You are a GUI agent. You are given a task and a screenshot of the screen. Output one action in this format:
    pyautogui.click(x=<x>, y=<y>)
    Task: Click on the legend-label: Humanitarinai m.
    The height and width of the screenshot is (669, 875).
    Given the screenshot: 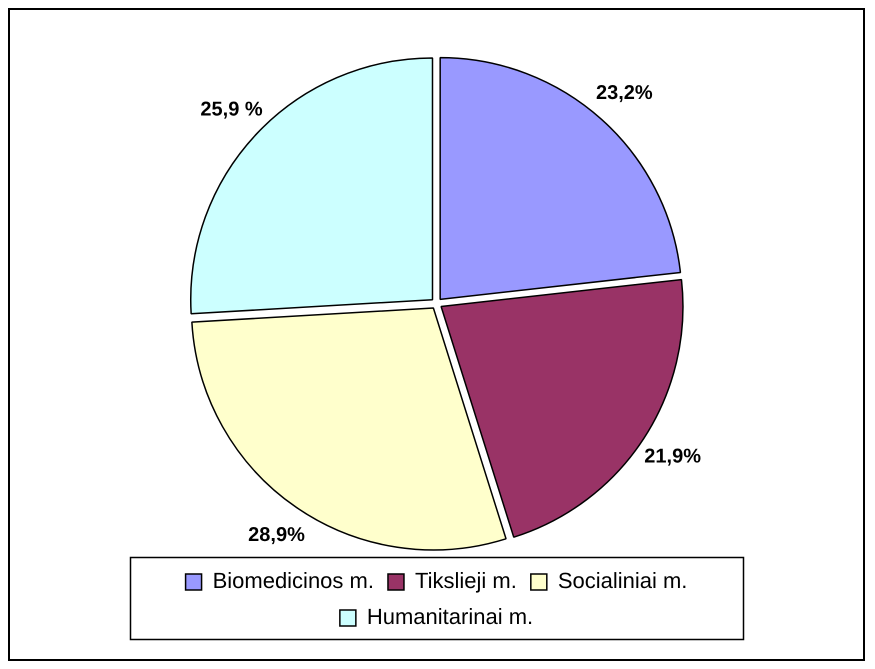 What is the action you would take?
    pyautogui.click(x=450, y=617)
    